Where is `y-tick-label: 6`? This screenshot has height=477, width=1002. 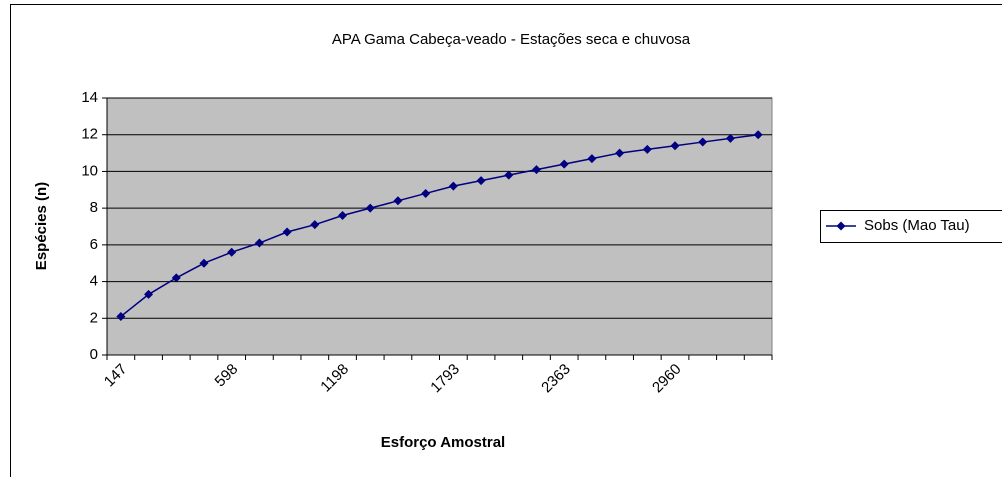 y-tick-label: 6 is located at coordinates (94, 244).